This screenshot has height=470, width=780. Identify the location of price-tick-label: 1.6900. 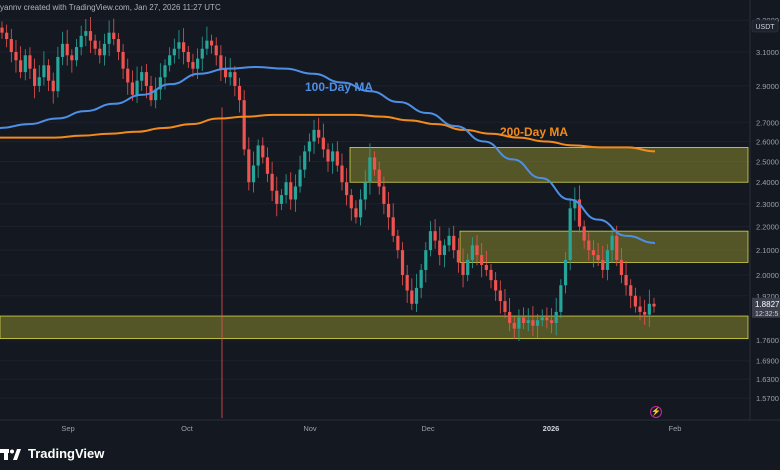
(767, 361).